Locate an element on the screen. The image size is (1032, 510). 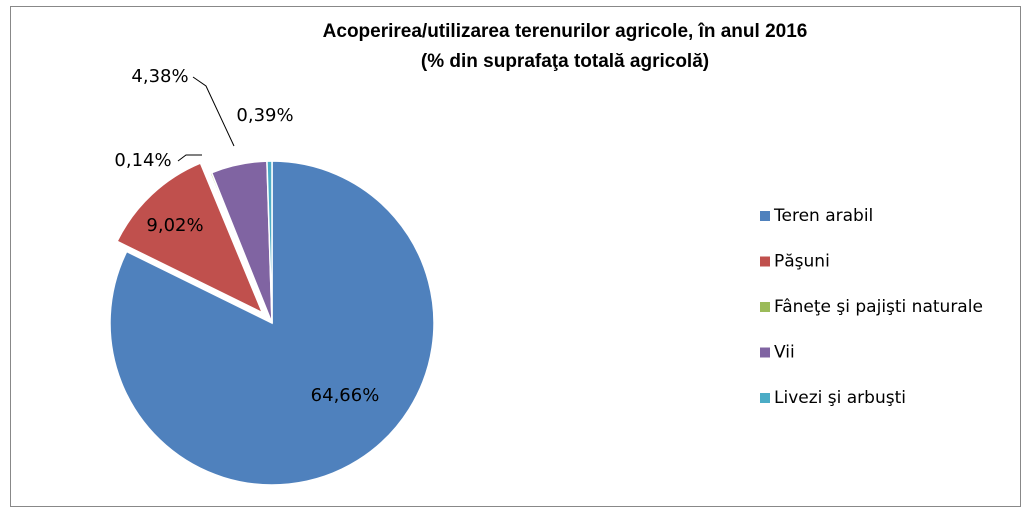
data-label: 64,66% is located at coordinates (345, 395).